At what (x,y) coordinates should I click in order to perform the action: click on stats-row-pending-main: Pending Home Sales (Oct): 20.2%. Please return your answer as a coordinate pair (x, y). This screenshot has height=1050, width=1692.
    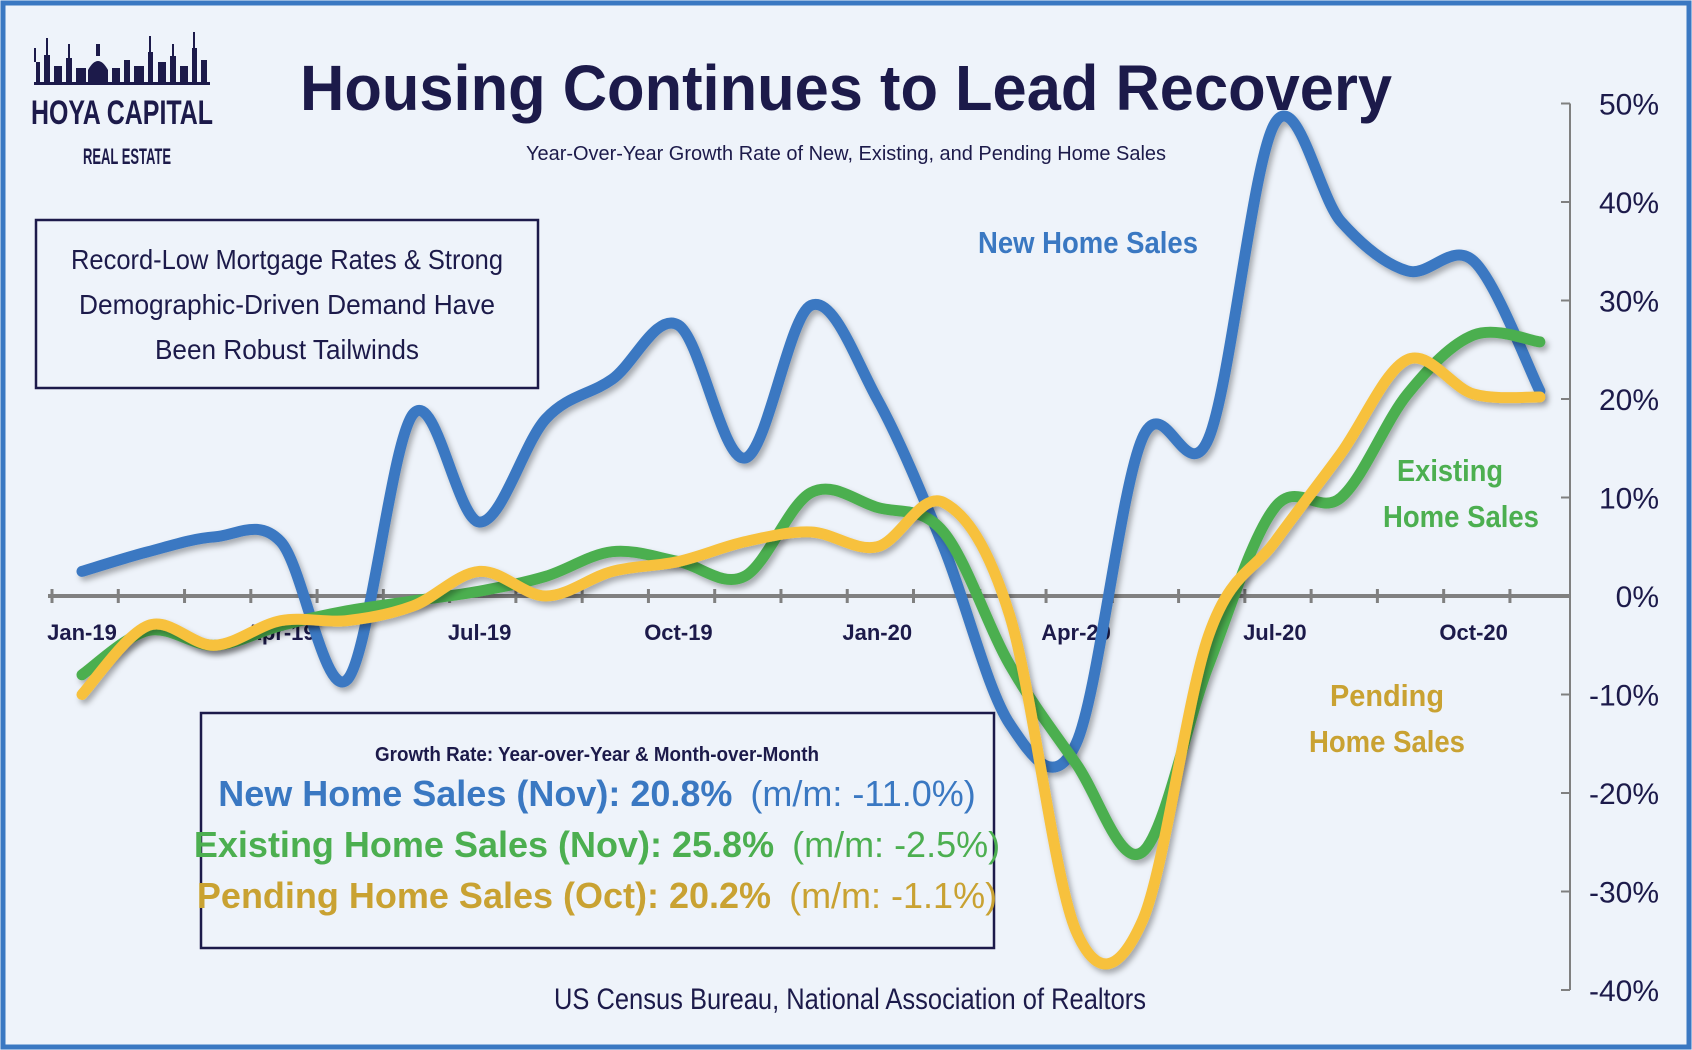
    Looking at the image, I should click on (484, 895).